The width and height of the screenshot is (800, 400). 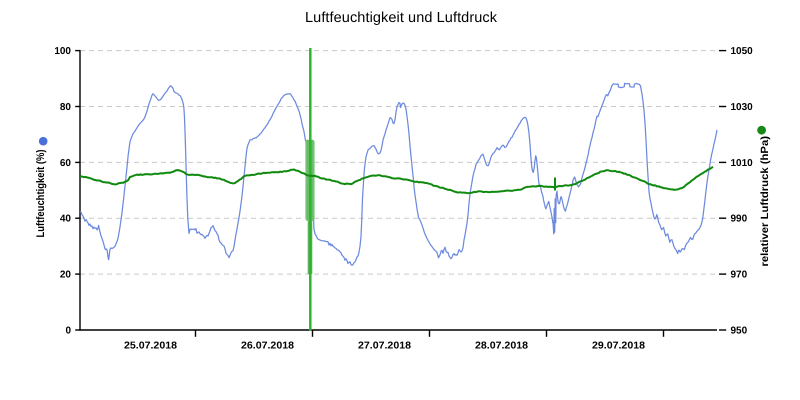 What do you see at coordinates (41, 193) in the screenshot?
I see `svg-text: Luftfeuchtigkeit (%)` at bounding box center [41, 193].